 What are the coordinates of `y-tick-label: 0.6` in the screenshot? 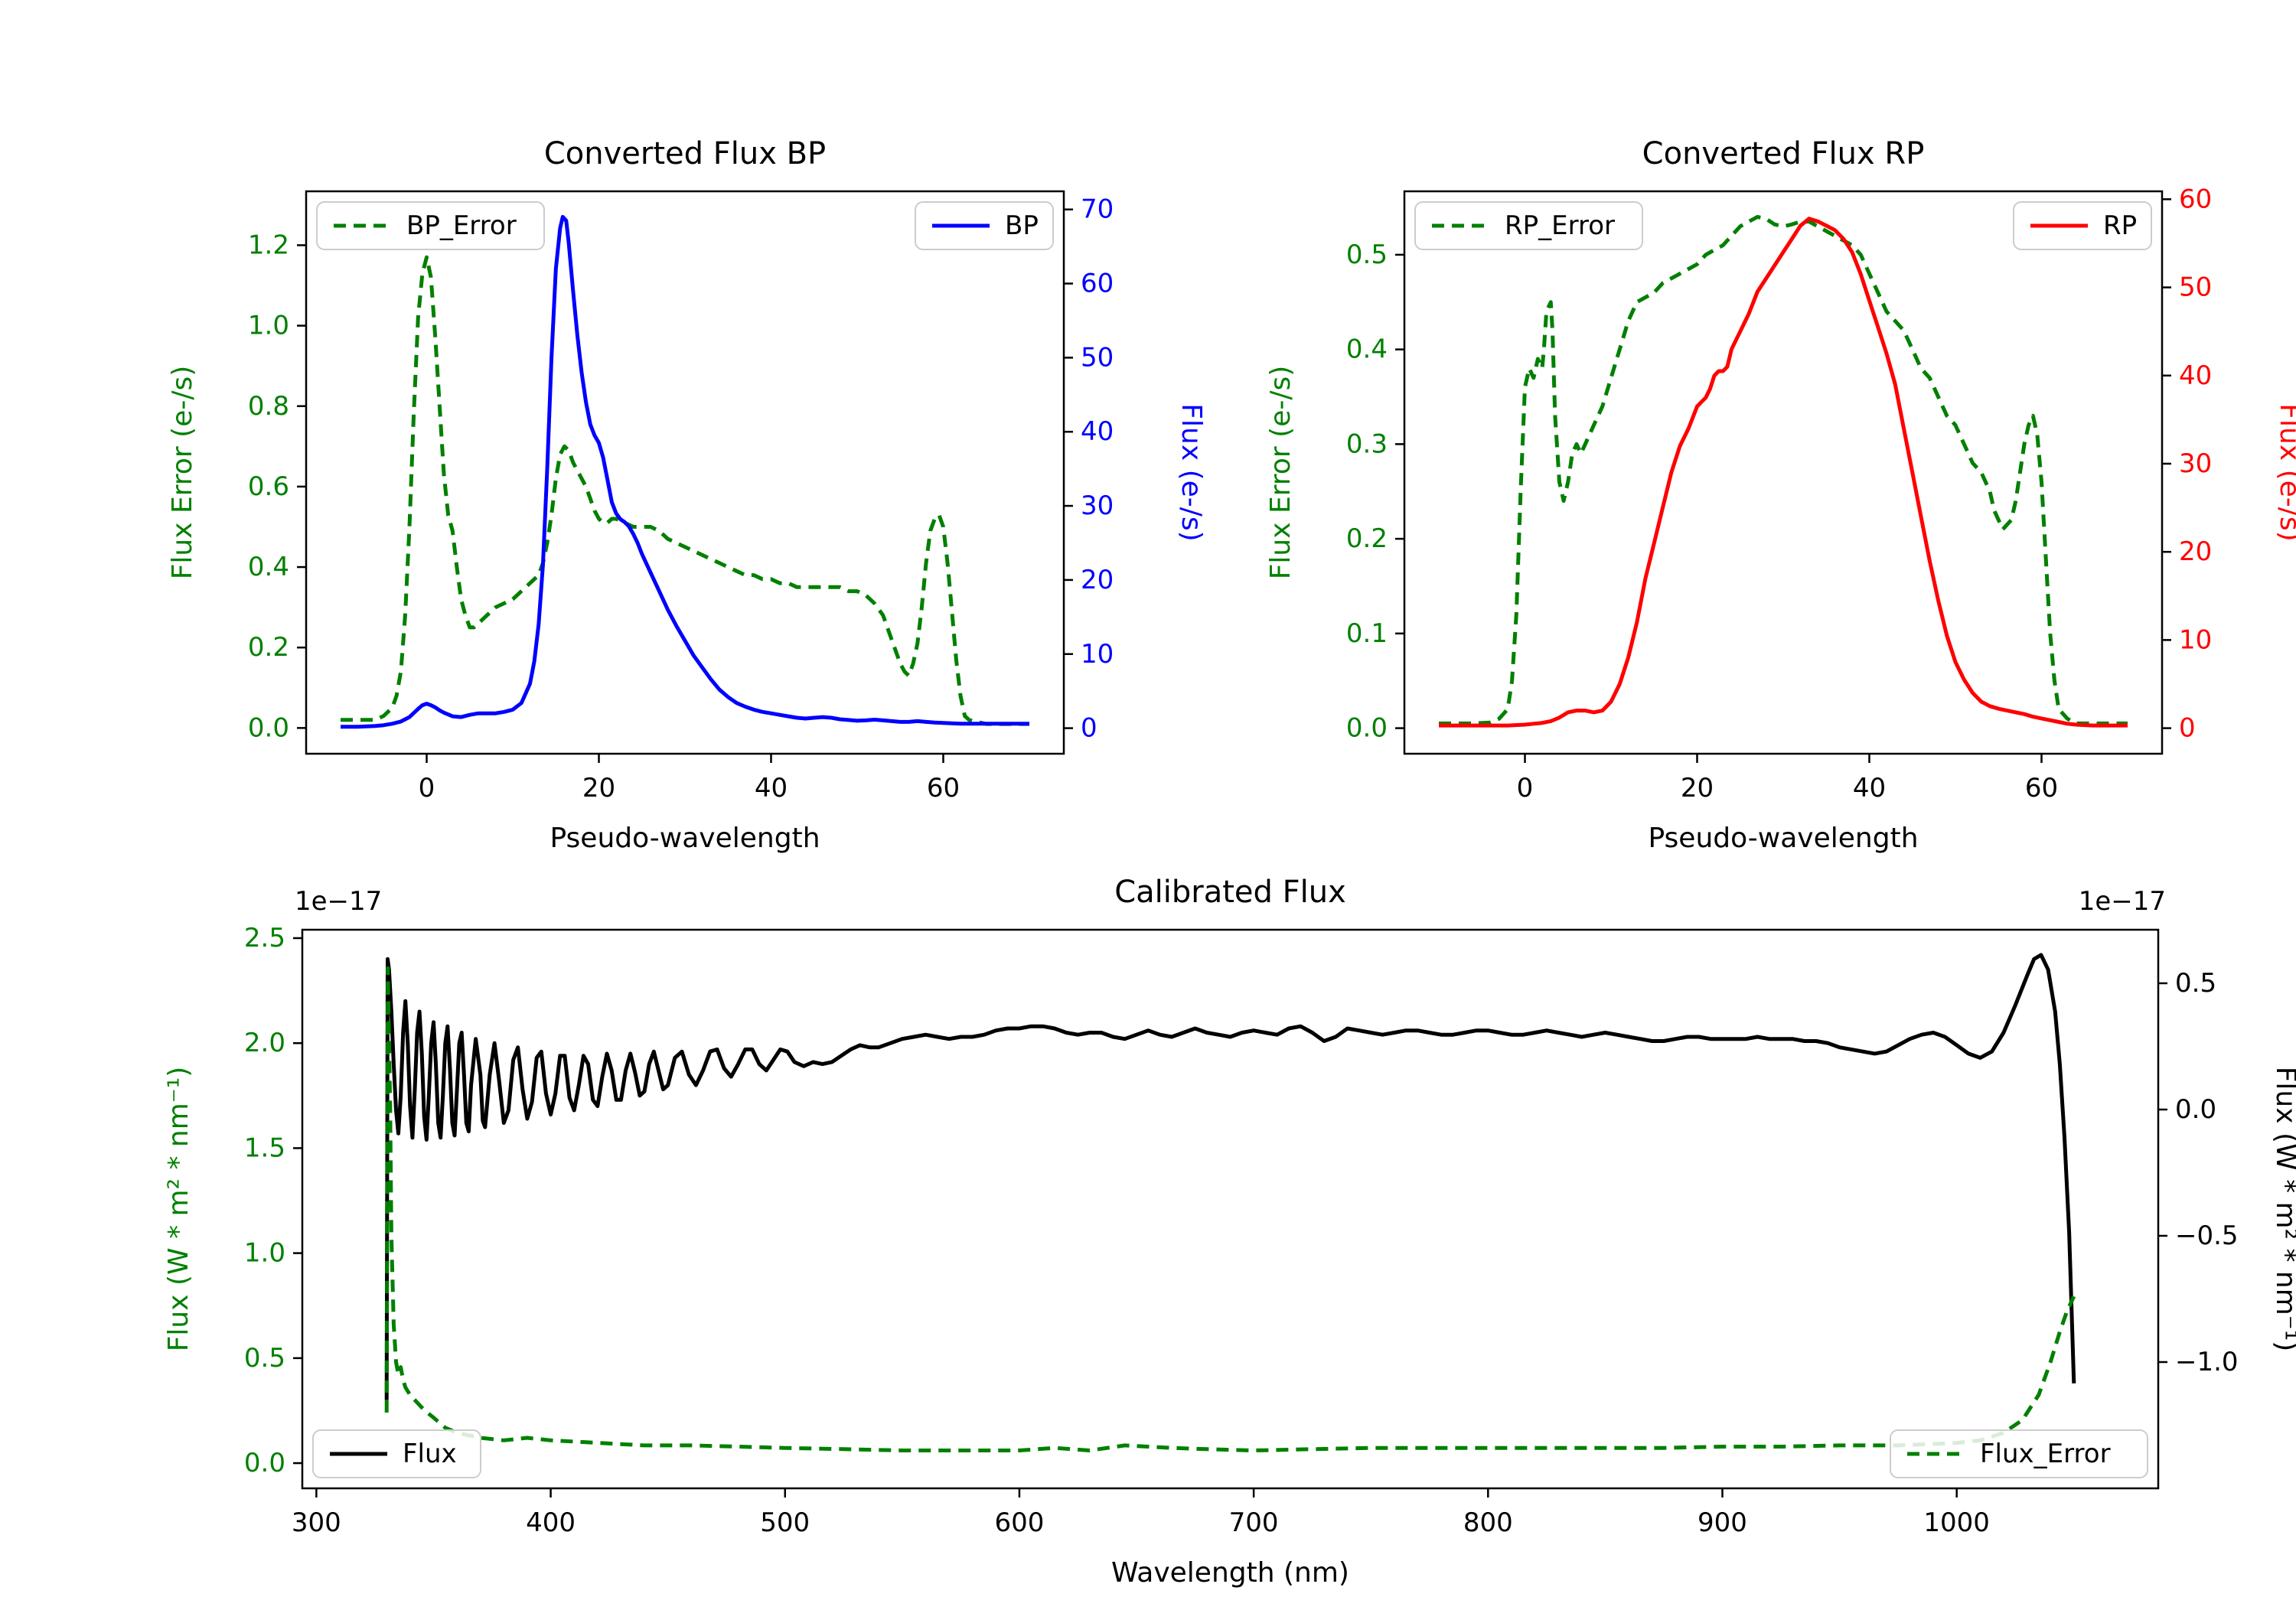 It's located at (268, 486).